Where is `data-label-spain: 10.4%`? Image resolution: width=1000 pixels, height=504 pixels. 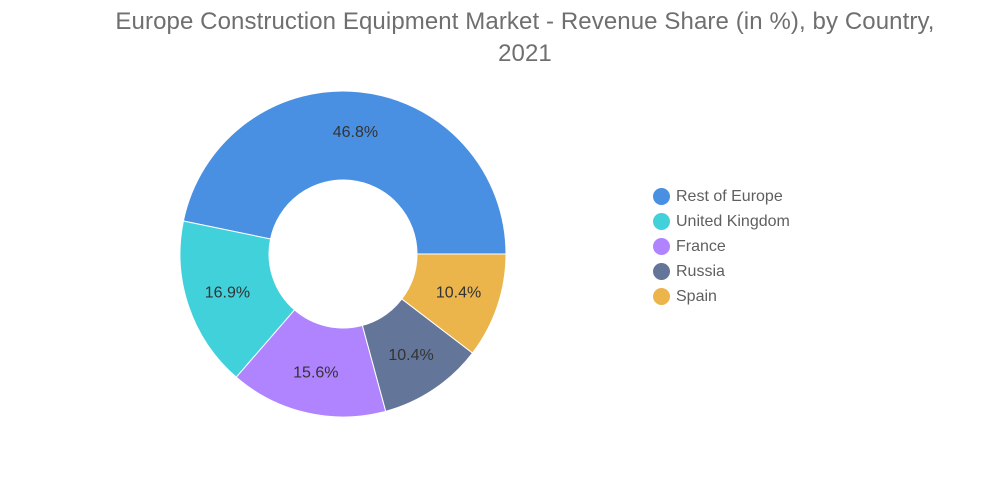
data-label-spain: 10.4% is located at coordinates (458, 293).